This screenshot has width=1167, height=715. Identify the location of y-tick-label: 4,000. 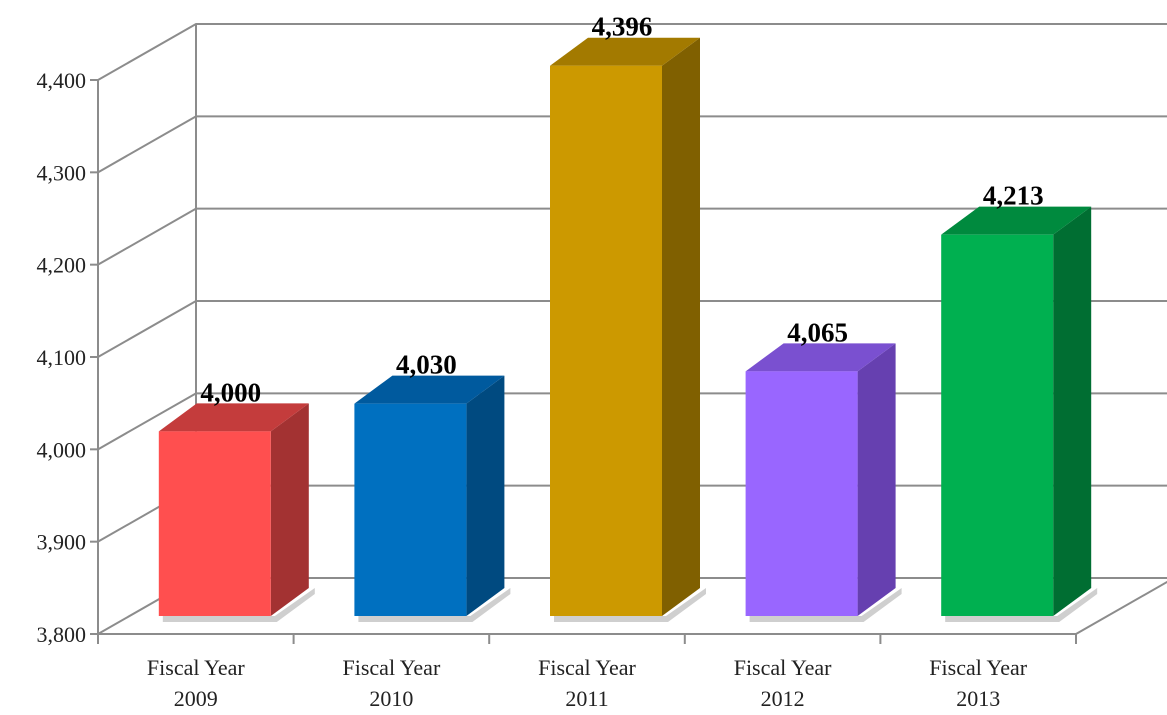
(62, 449).